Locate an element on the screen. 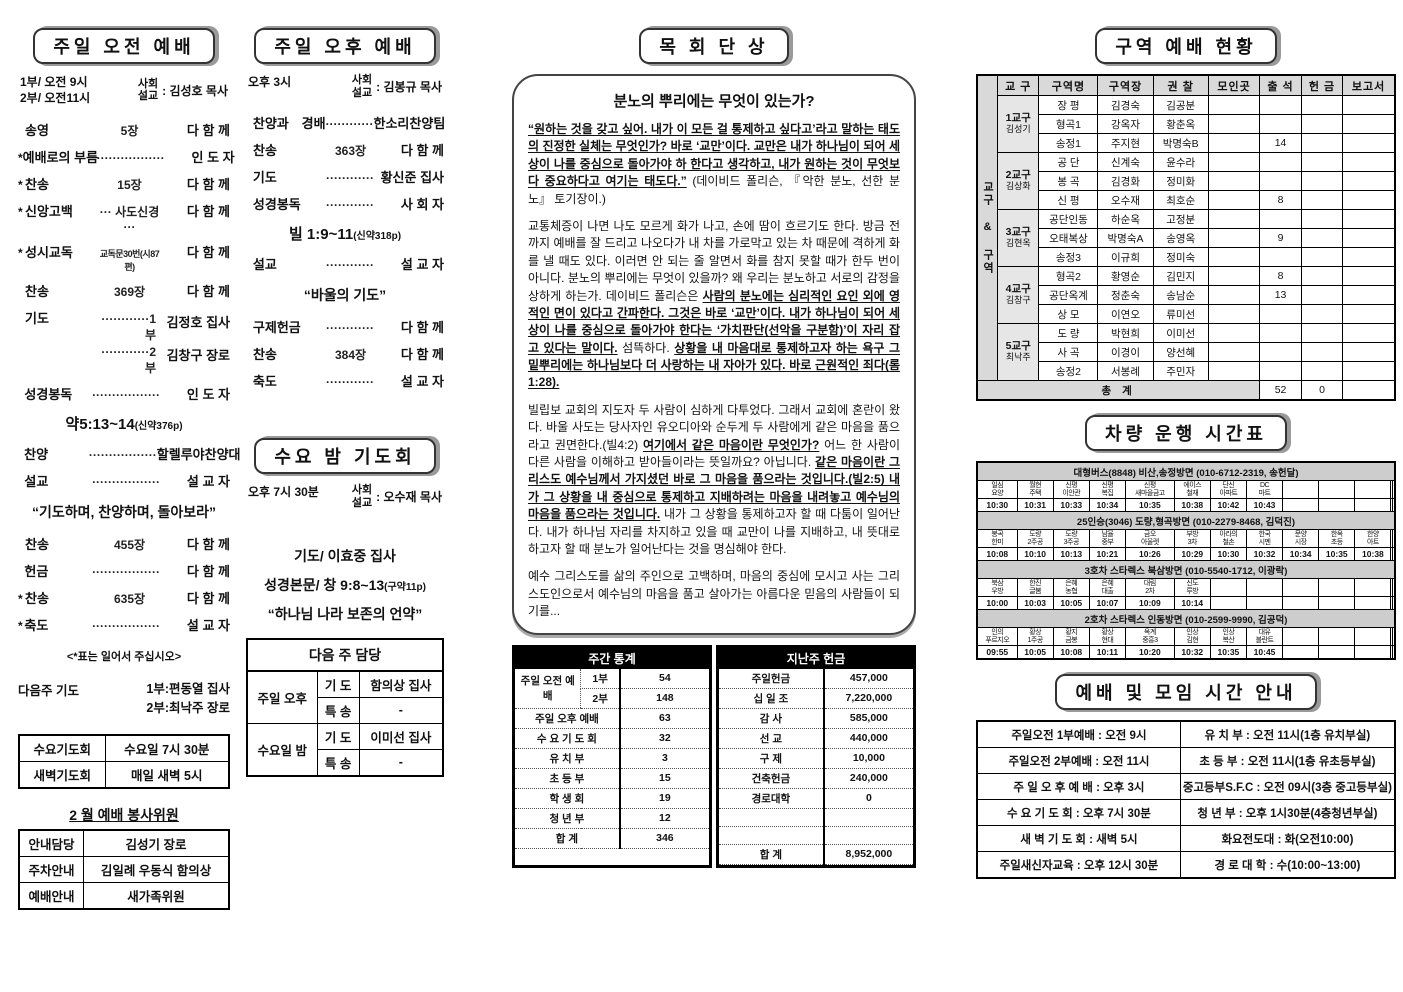 This screenshot has width=1403, height=992. order-center-line: 약5:13~14(신약376p) is located at coordinates (124, 425).